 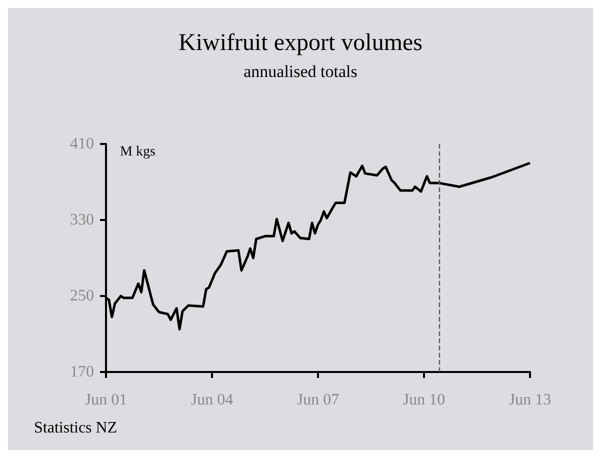 What do you see at coordinates (138, 152) in the screenshot?
I see `y-axis-title: M kgs` at bounding box center [138, 152].